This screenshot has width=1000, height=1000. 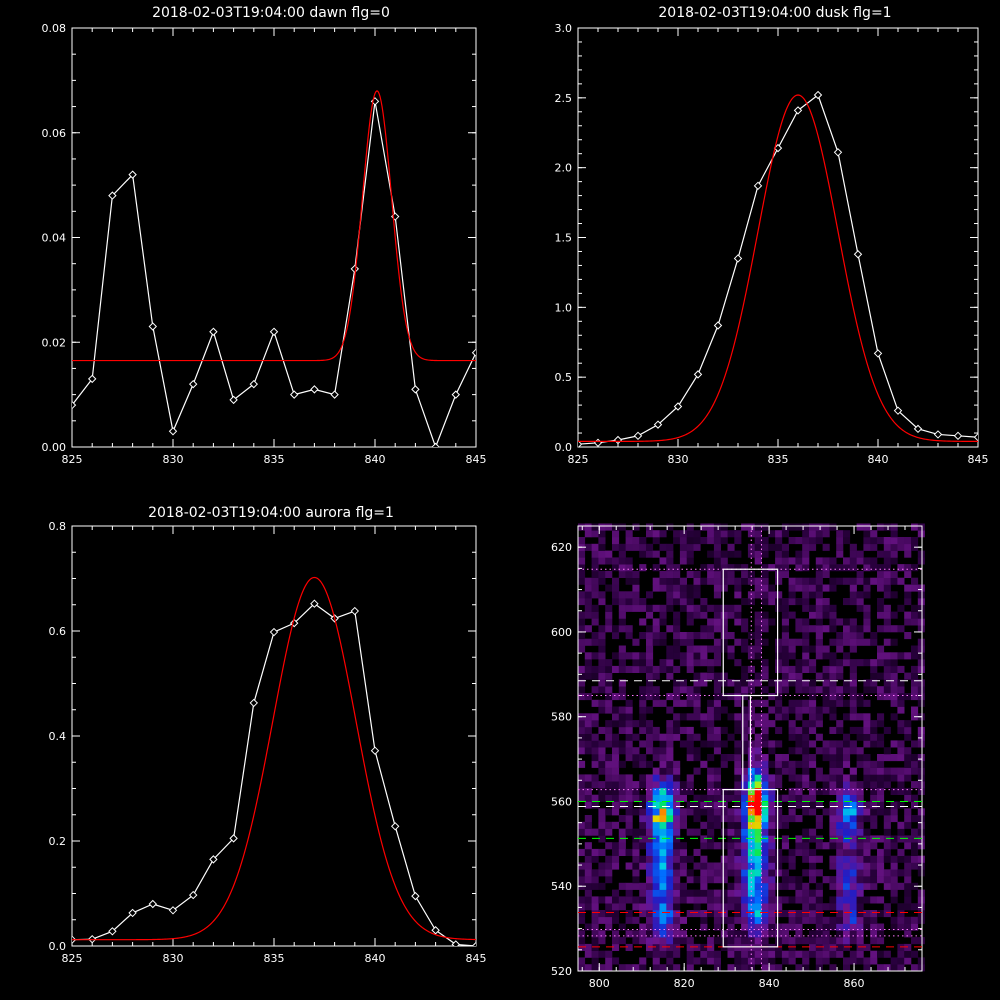 What do you see at coordinates (578, 459) in the screenshot?
I see `x-tick-label: 825` at bounding box center [578, 459].